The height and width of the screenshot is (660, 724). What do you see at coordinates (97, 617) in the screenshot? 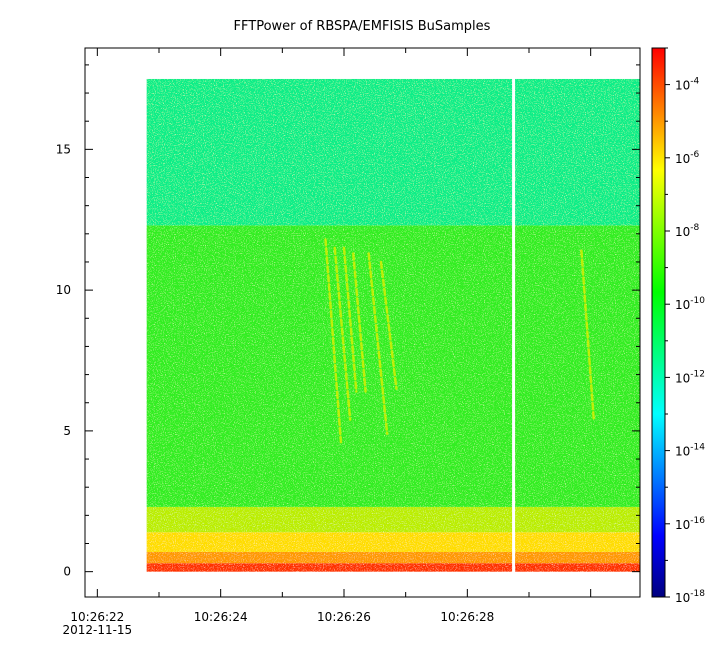
I see `x-tick-label: 10:26:22` at bounding box center [97, 617].